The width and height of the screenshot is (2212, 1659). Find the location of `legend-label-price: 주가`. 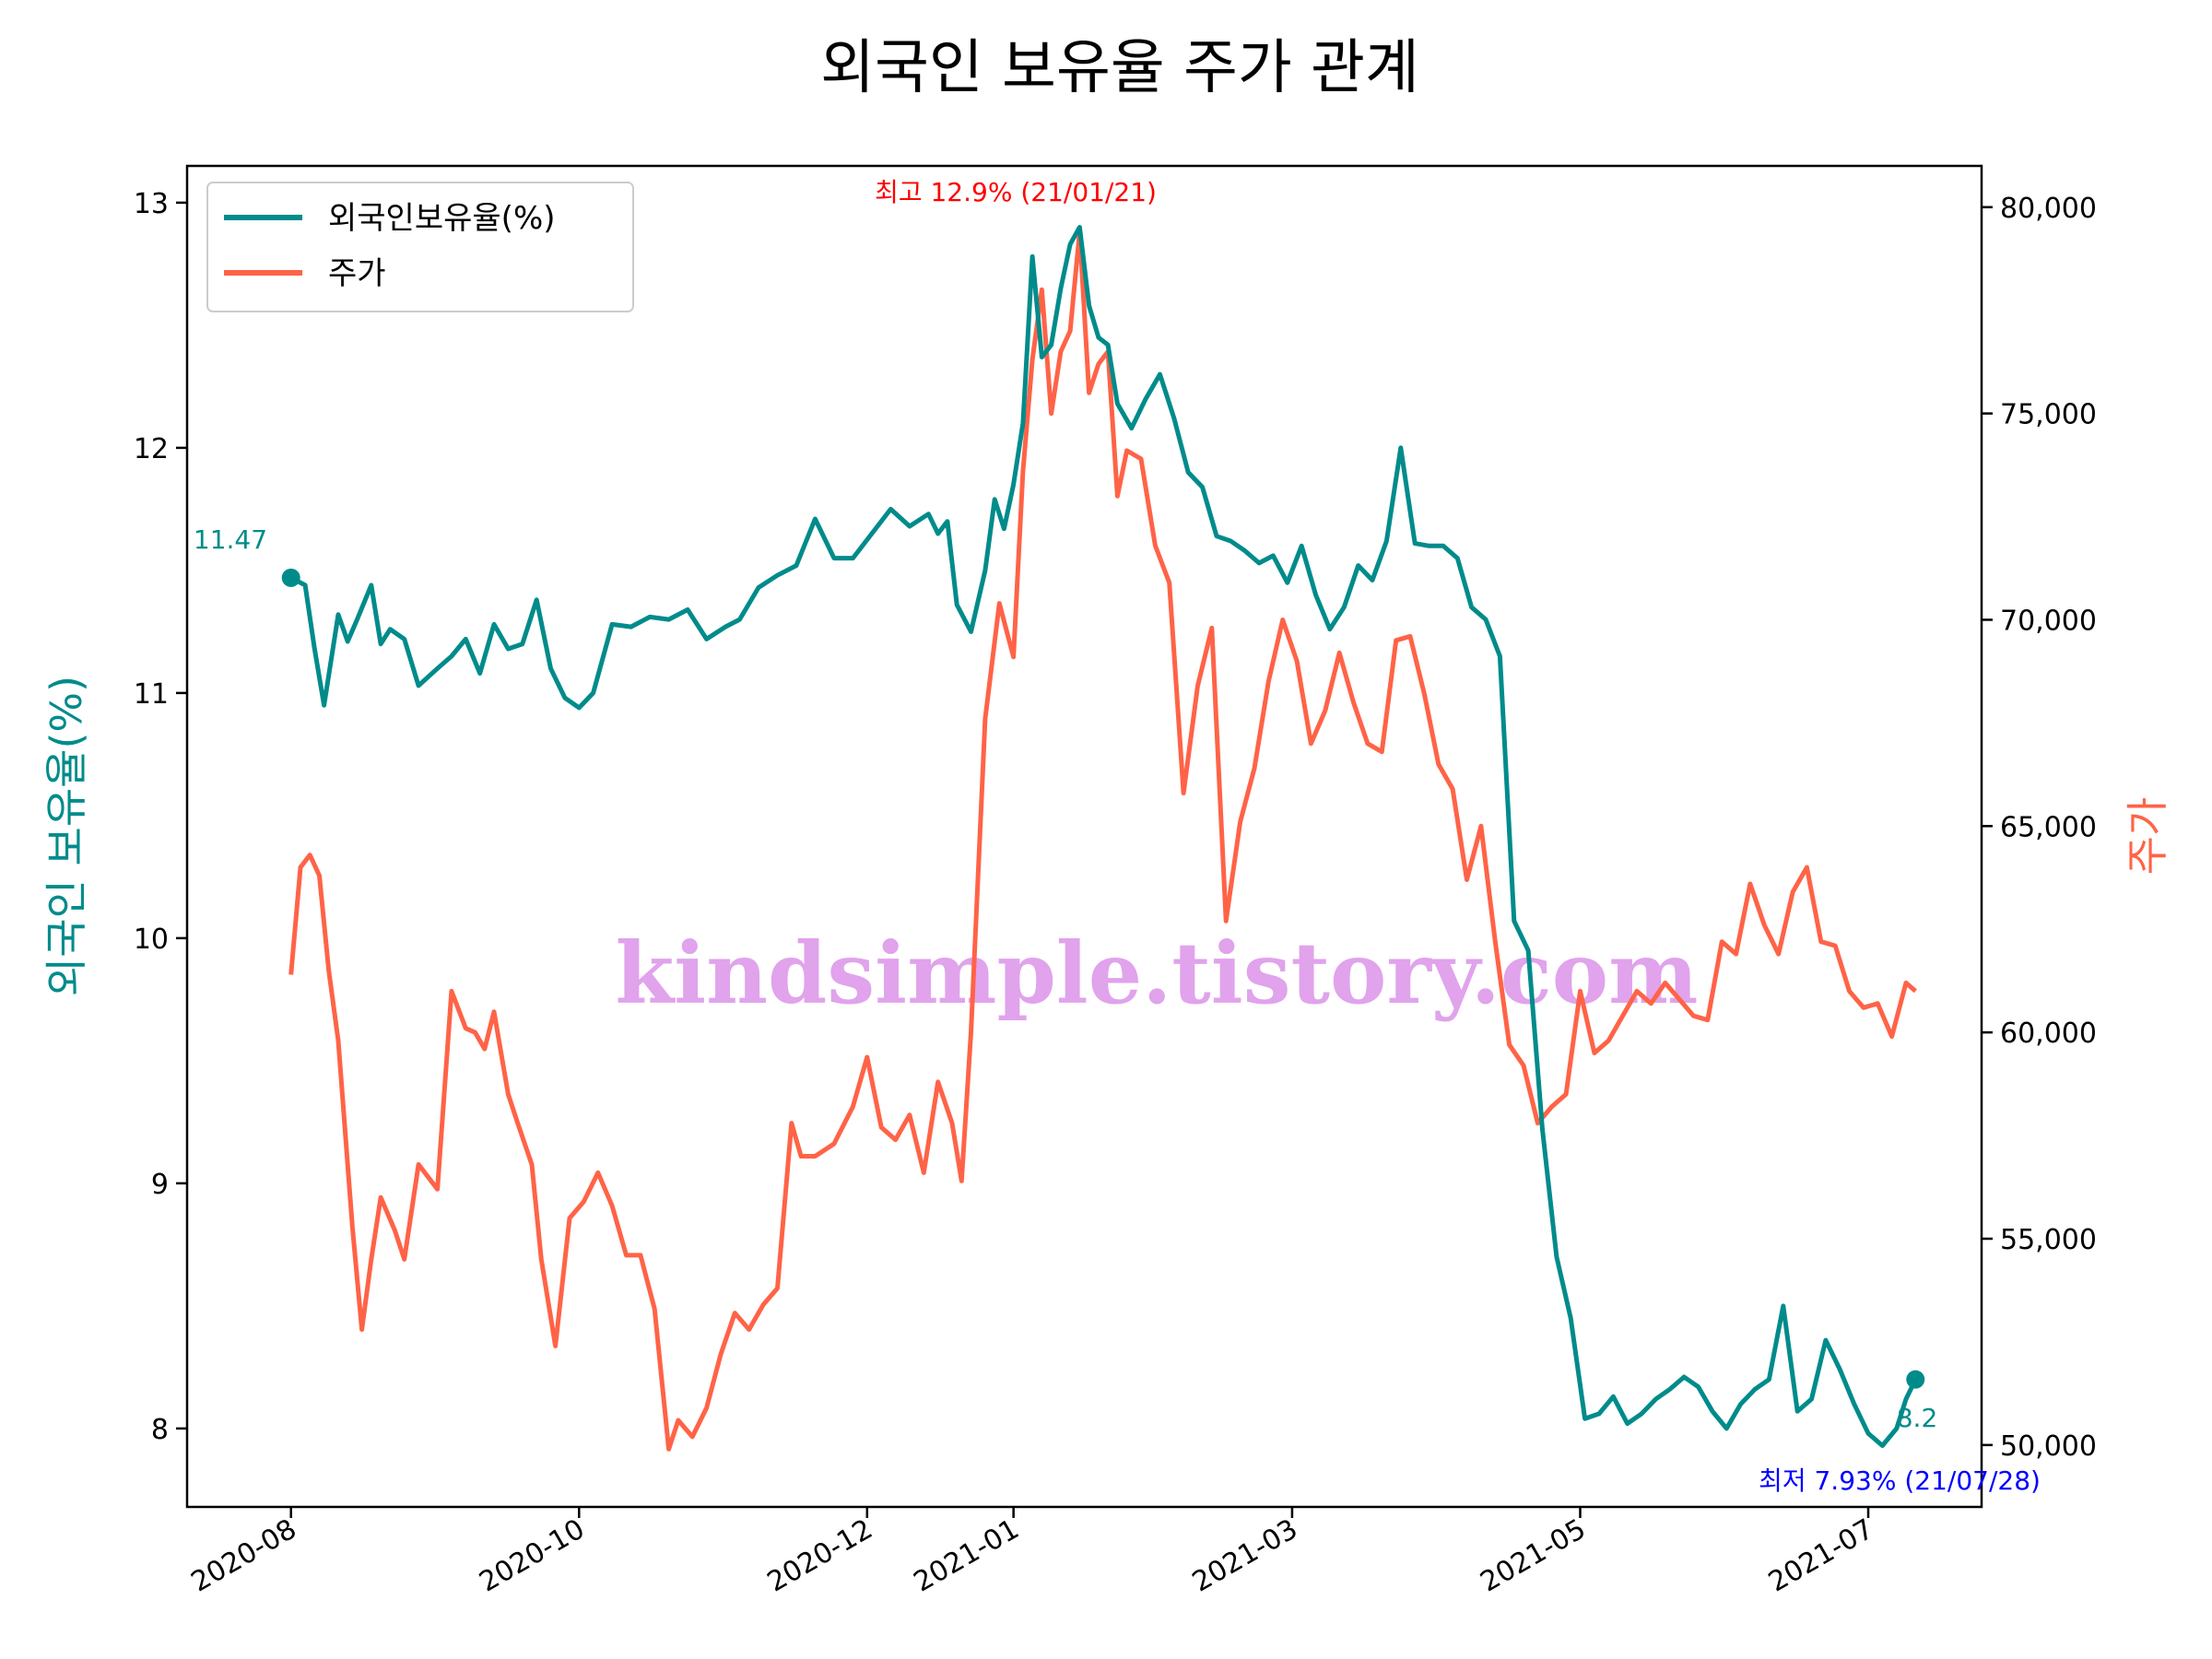

legend-label-price: 주가 is located at coordinates (357, 273).